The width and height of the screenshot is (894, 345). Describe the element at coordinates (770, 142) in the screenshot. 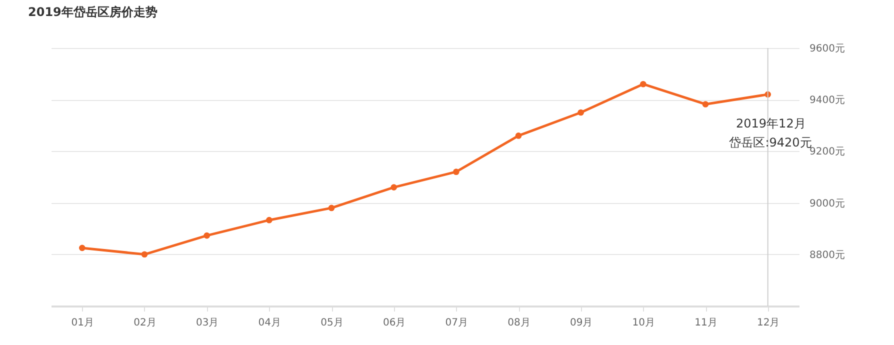

I see `annotation: 岱岳区:9420元` at that location.